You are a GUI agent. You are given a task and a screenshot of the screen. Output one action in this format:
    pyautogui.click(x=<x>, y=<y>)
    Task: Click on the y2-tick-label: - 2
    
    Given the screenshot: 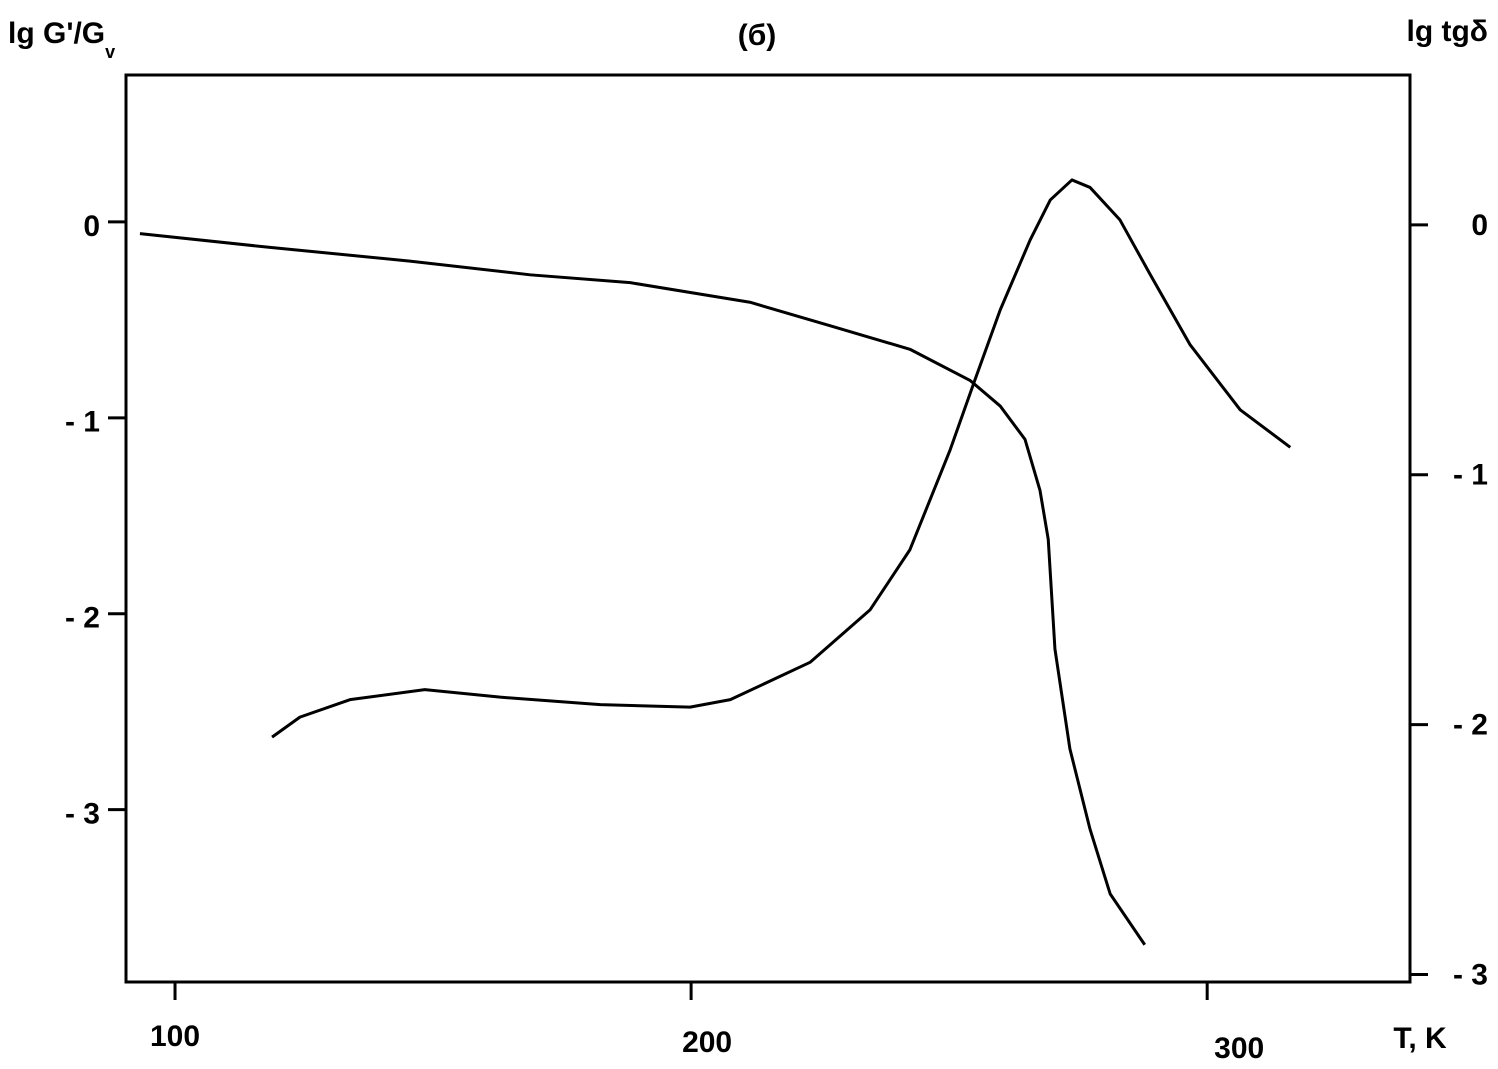 What is the action you would take?
    pyautogui.click(x=1470, y=725)
    